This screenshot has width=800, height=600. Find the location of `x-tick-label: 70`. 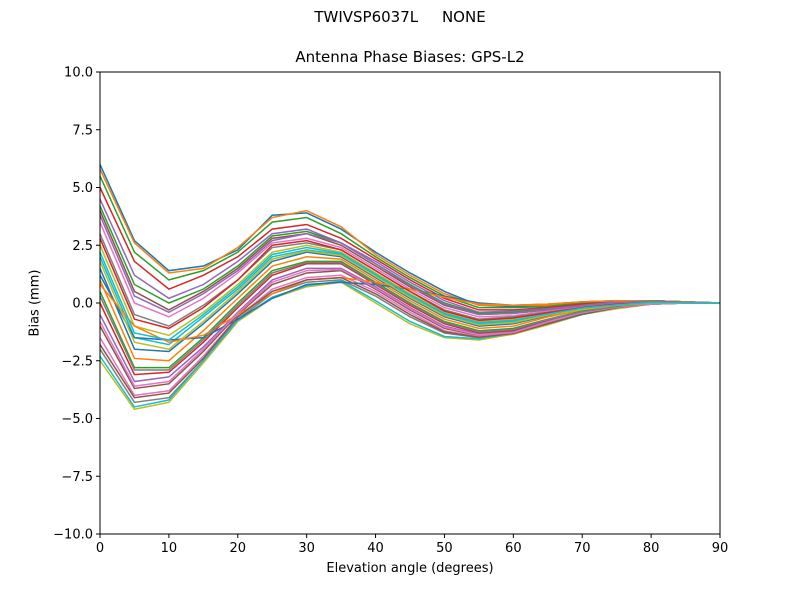

x-tick-label: 70 is located at coordinates (582, 548).